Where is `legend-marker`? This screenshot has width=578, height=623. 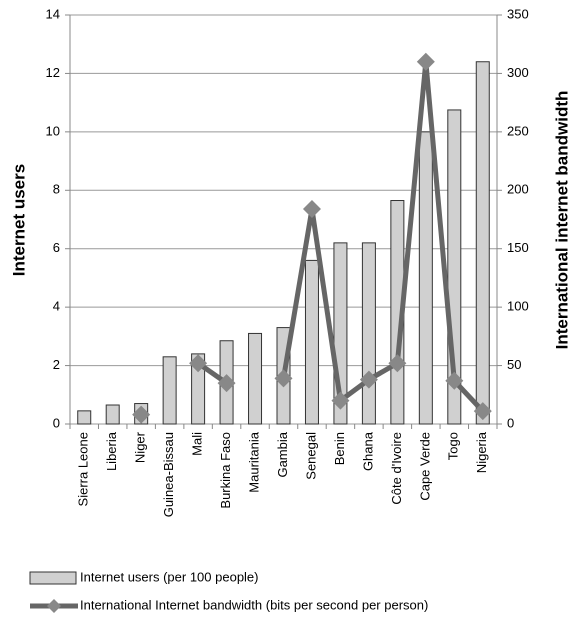 legend-marker is located at coordinates (54, 606).